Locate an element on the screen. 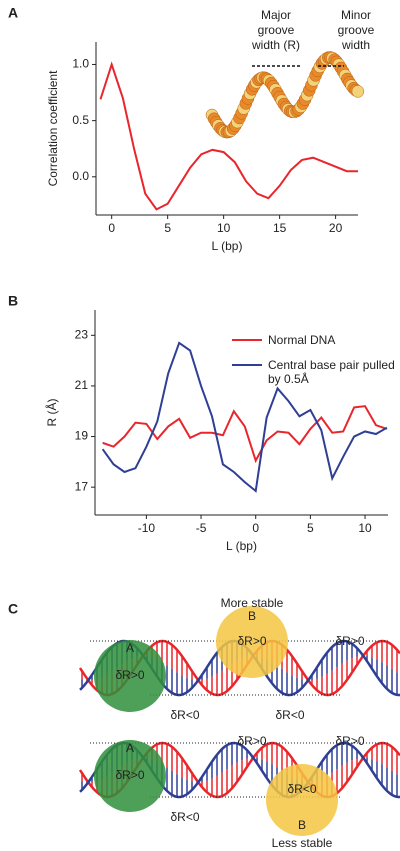 This screenshot has height=851, width=400. y-axis-label: Correlation coefficient is located at coordinates (53, 128).